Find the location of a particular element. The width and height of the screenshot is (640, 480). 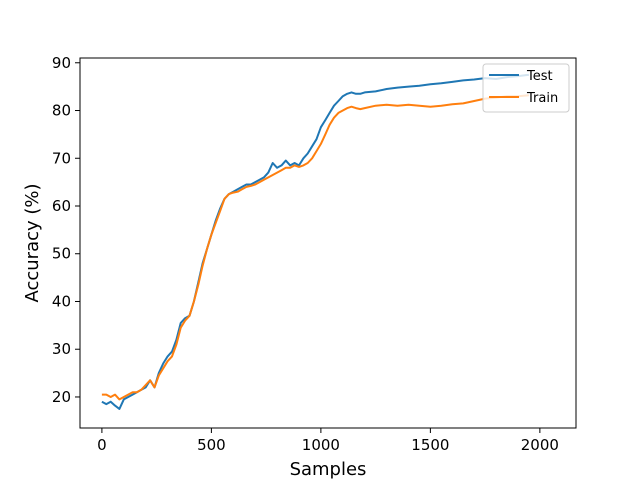

y-tick-label: 20 is located at coordinates (61, 397).